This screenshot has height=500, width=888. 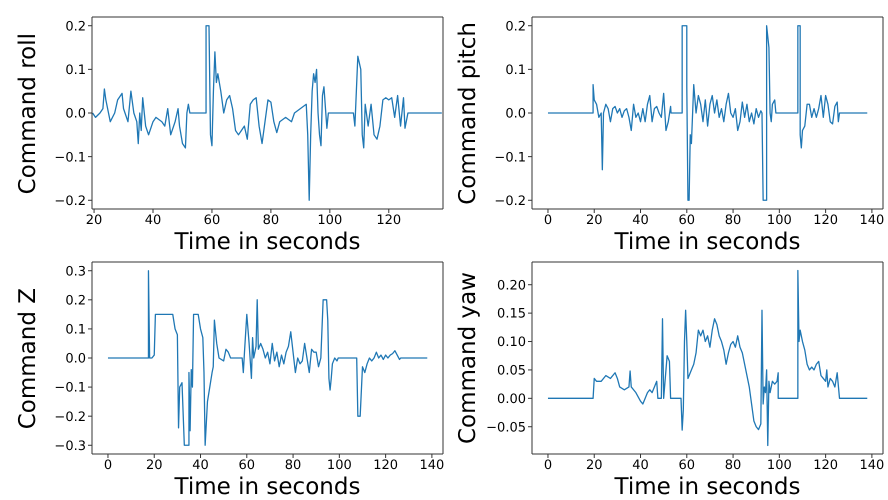 I want to click on y-tick-label: 0.00, so click(x=511, y=399).